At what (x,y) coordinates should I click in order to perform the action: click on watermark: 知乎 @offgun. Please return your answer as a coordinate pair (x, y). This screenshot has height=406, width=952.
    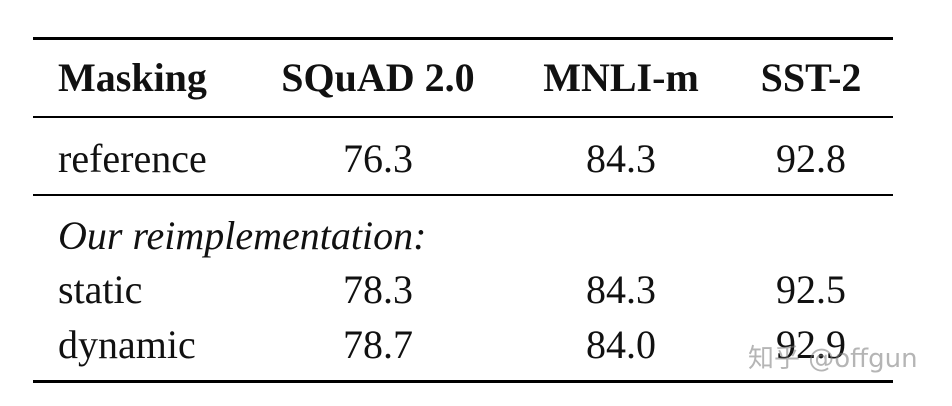
    Looking at the image, I should click on (833, 359).